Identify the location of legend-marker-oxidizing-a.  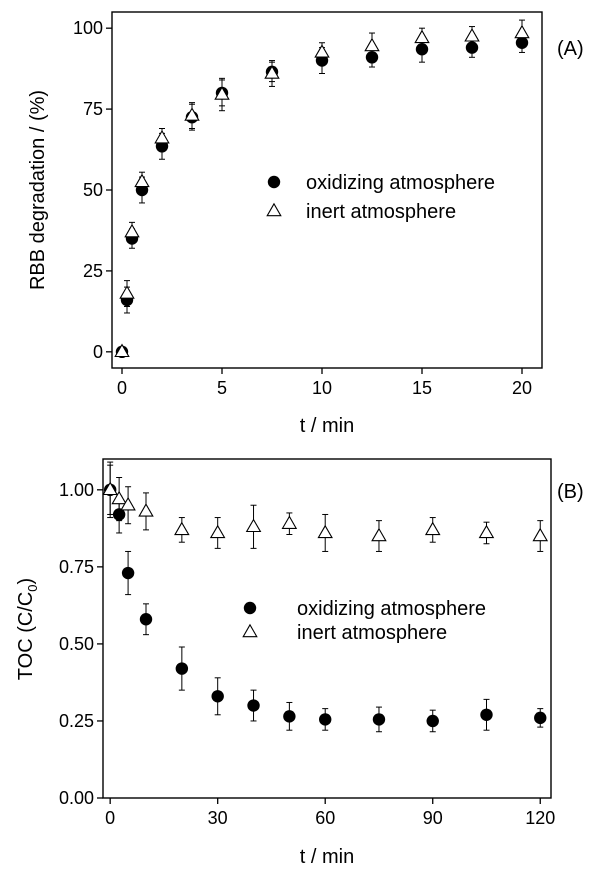
(274, 182).